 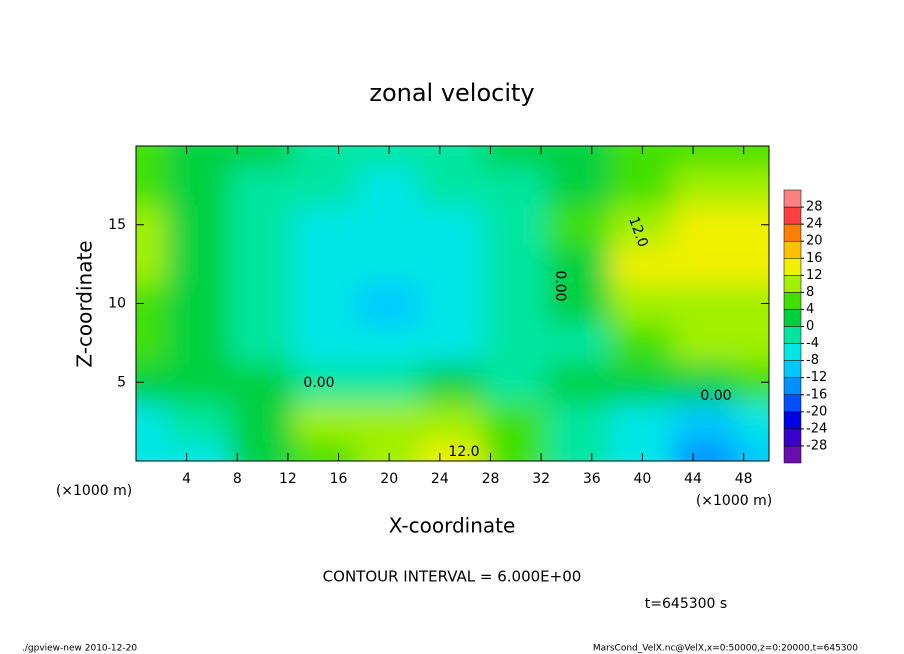 I want to click on x-tick-label: 28, so click(x=491, y=479).